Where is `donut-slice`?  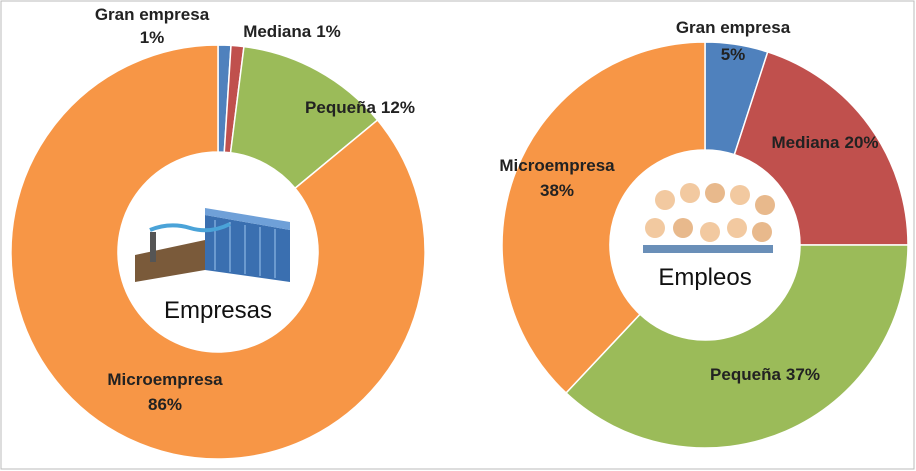 donut-slice is located at coordinates (821, 148).